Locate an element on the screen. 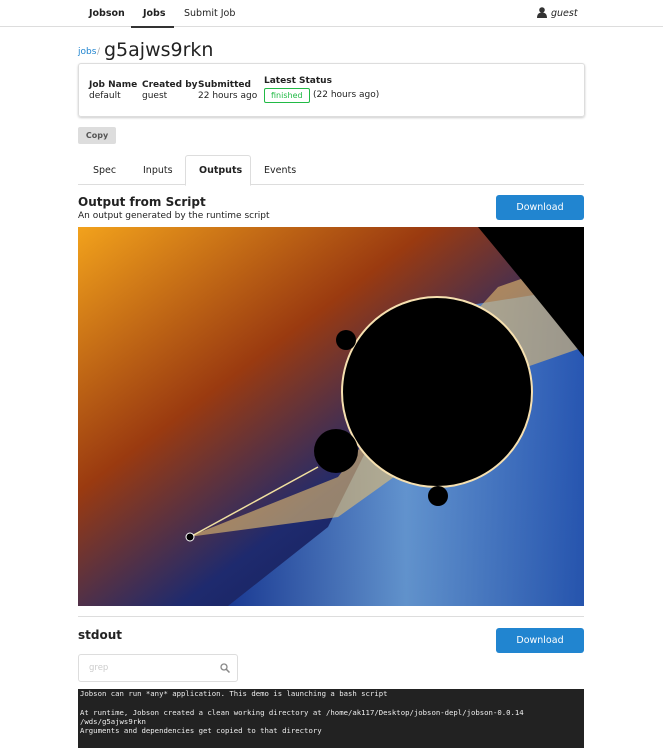 The height and width of the screenshot is (748, 663). tab: Outputs is located at coordinates (221, 170).